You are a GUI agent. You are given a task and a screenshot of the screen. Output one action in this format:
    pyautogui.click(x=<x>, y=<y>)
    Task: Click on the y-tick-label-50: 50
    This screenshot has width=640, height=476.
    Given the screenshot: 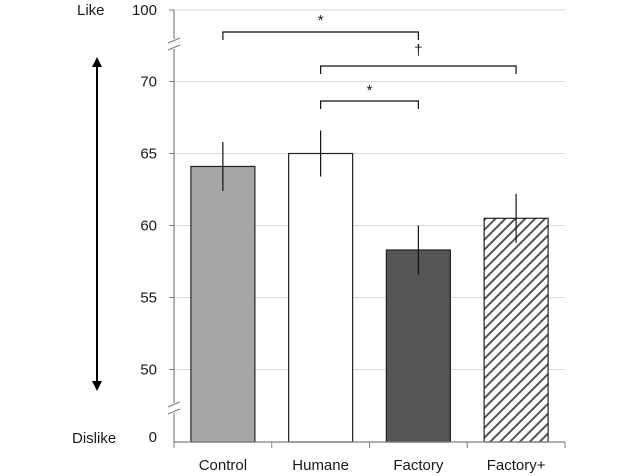 What is the action you would take?
    pyautogui.click(x=148, y=370)
    